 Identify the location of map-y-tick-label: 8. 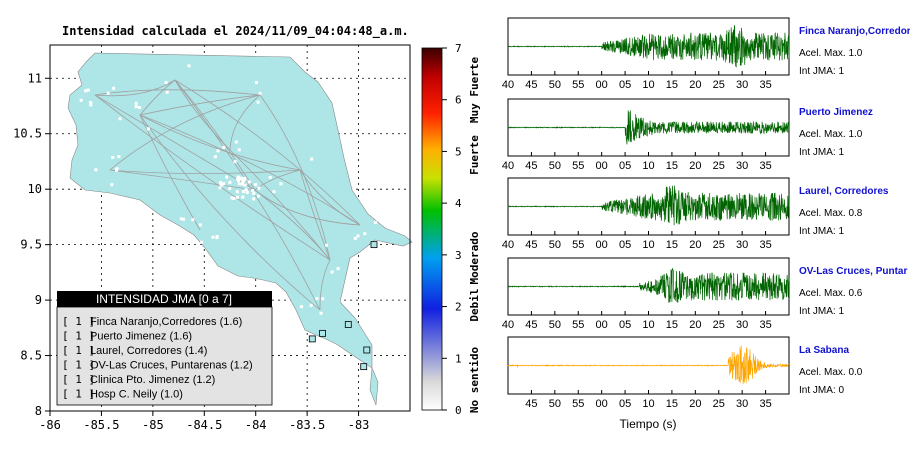
(38, 411).